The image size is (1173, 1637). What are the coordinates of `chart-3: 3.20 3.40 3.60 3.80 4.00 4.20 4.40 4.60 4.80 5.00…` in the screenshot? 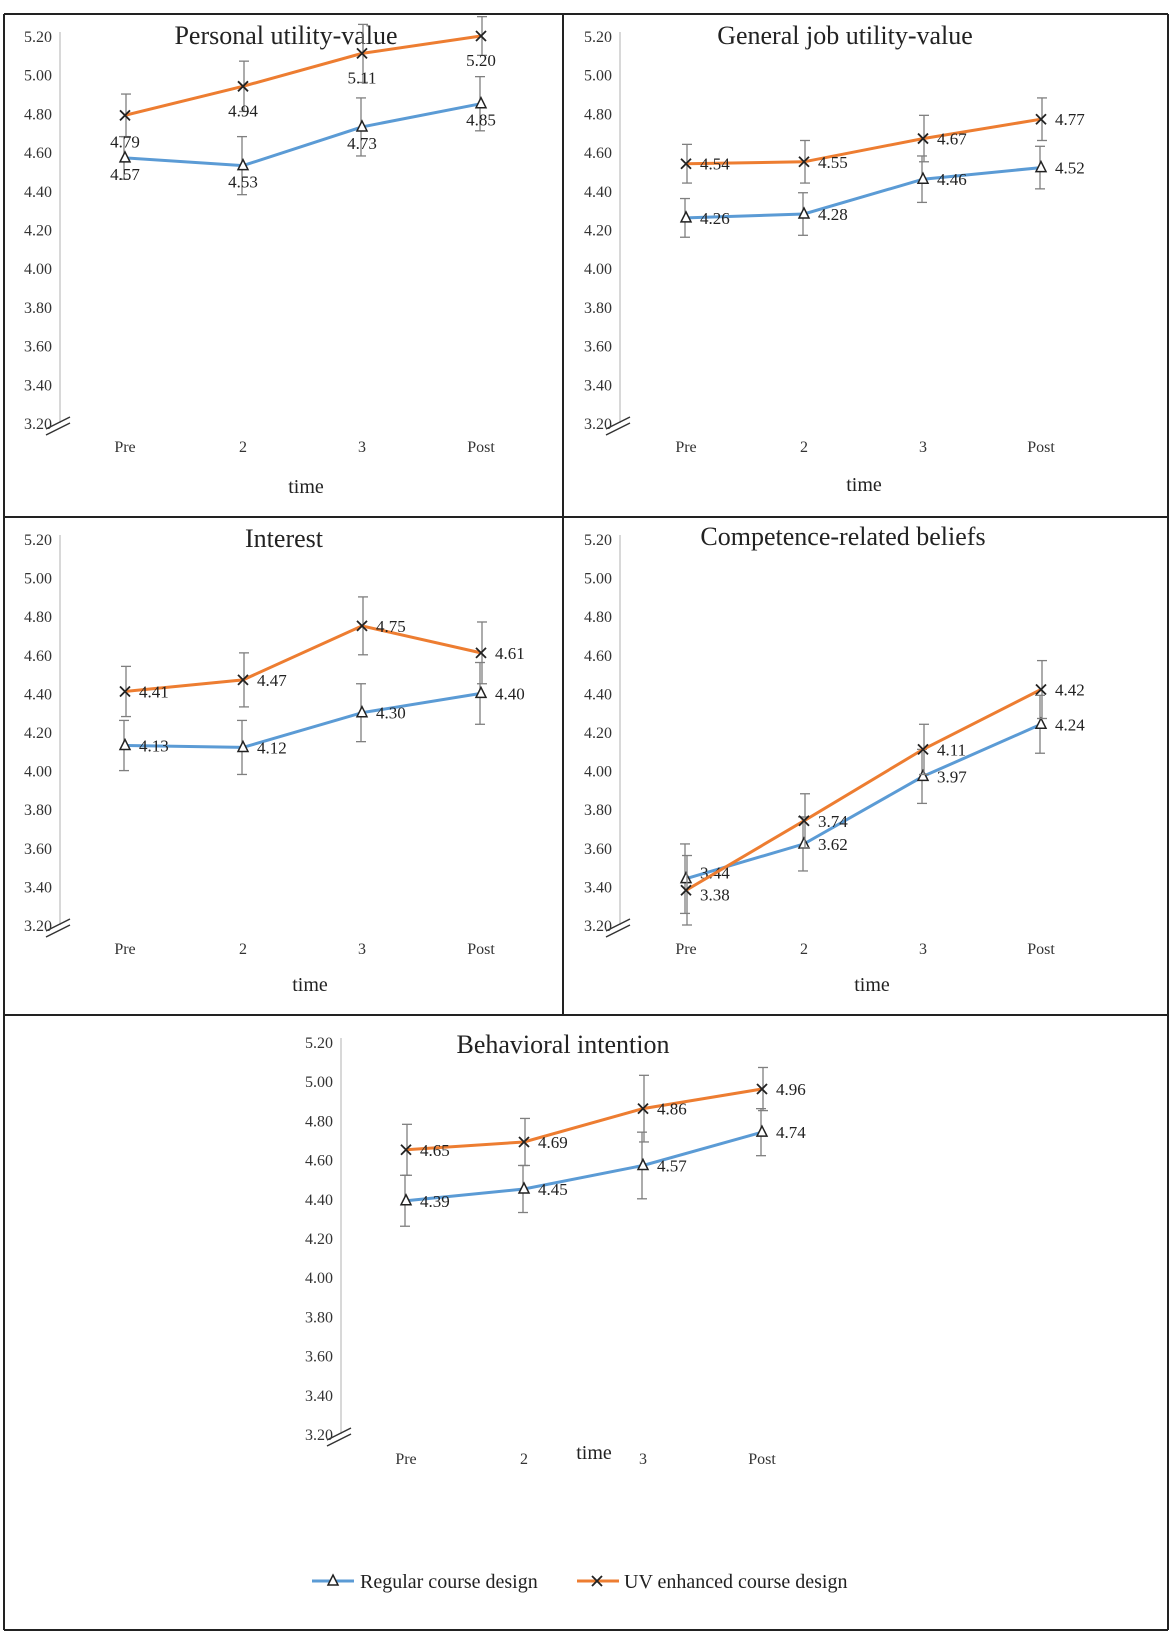 It's located at (834, 759).